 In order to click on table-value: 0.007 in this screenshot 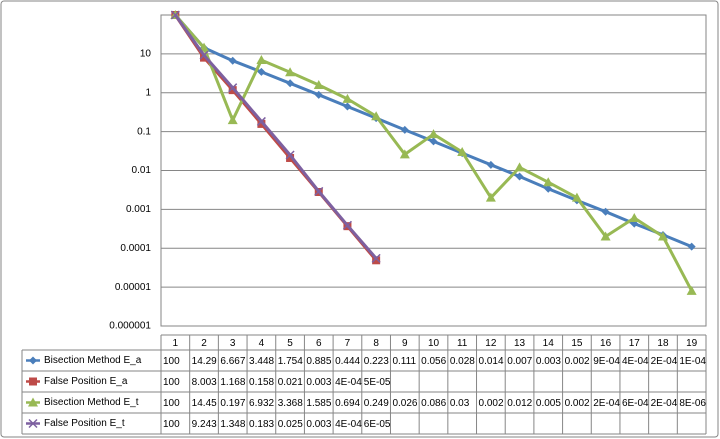, I will do `click(519, 361)`.